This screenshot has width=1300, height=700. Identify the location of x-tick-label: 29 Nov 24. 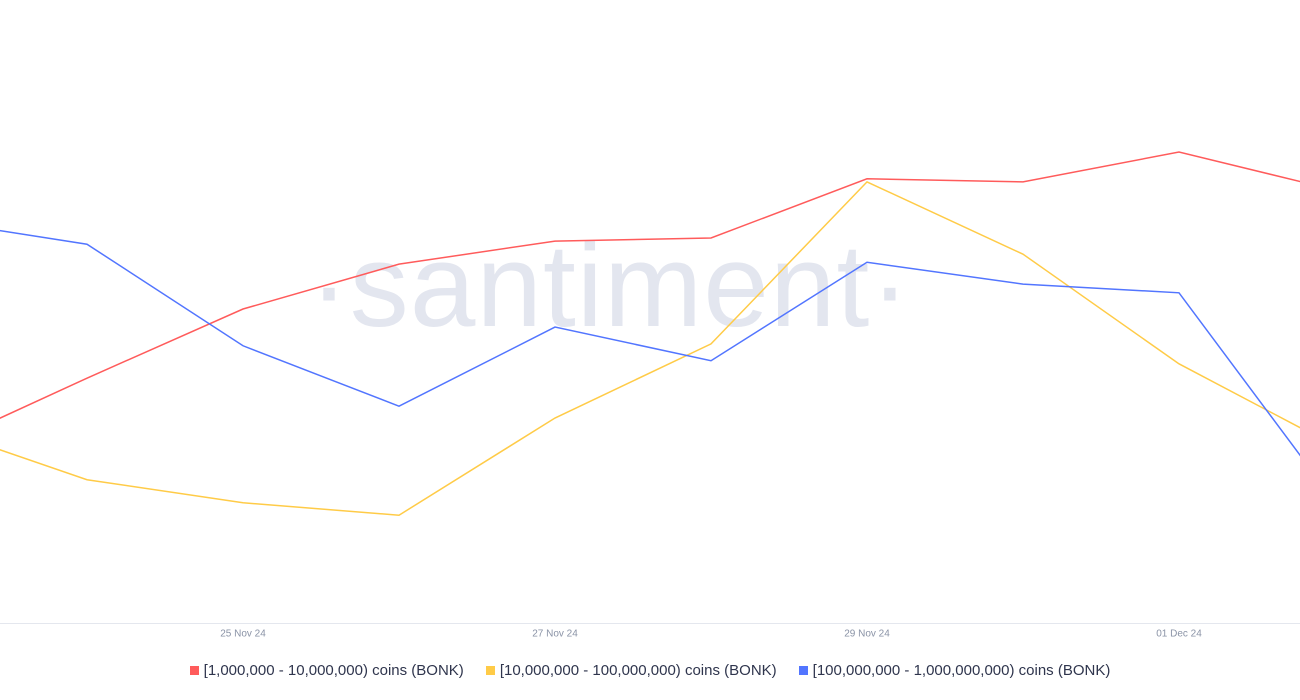
(867, 634).